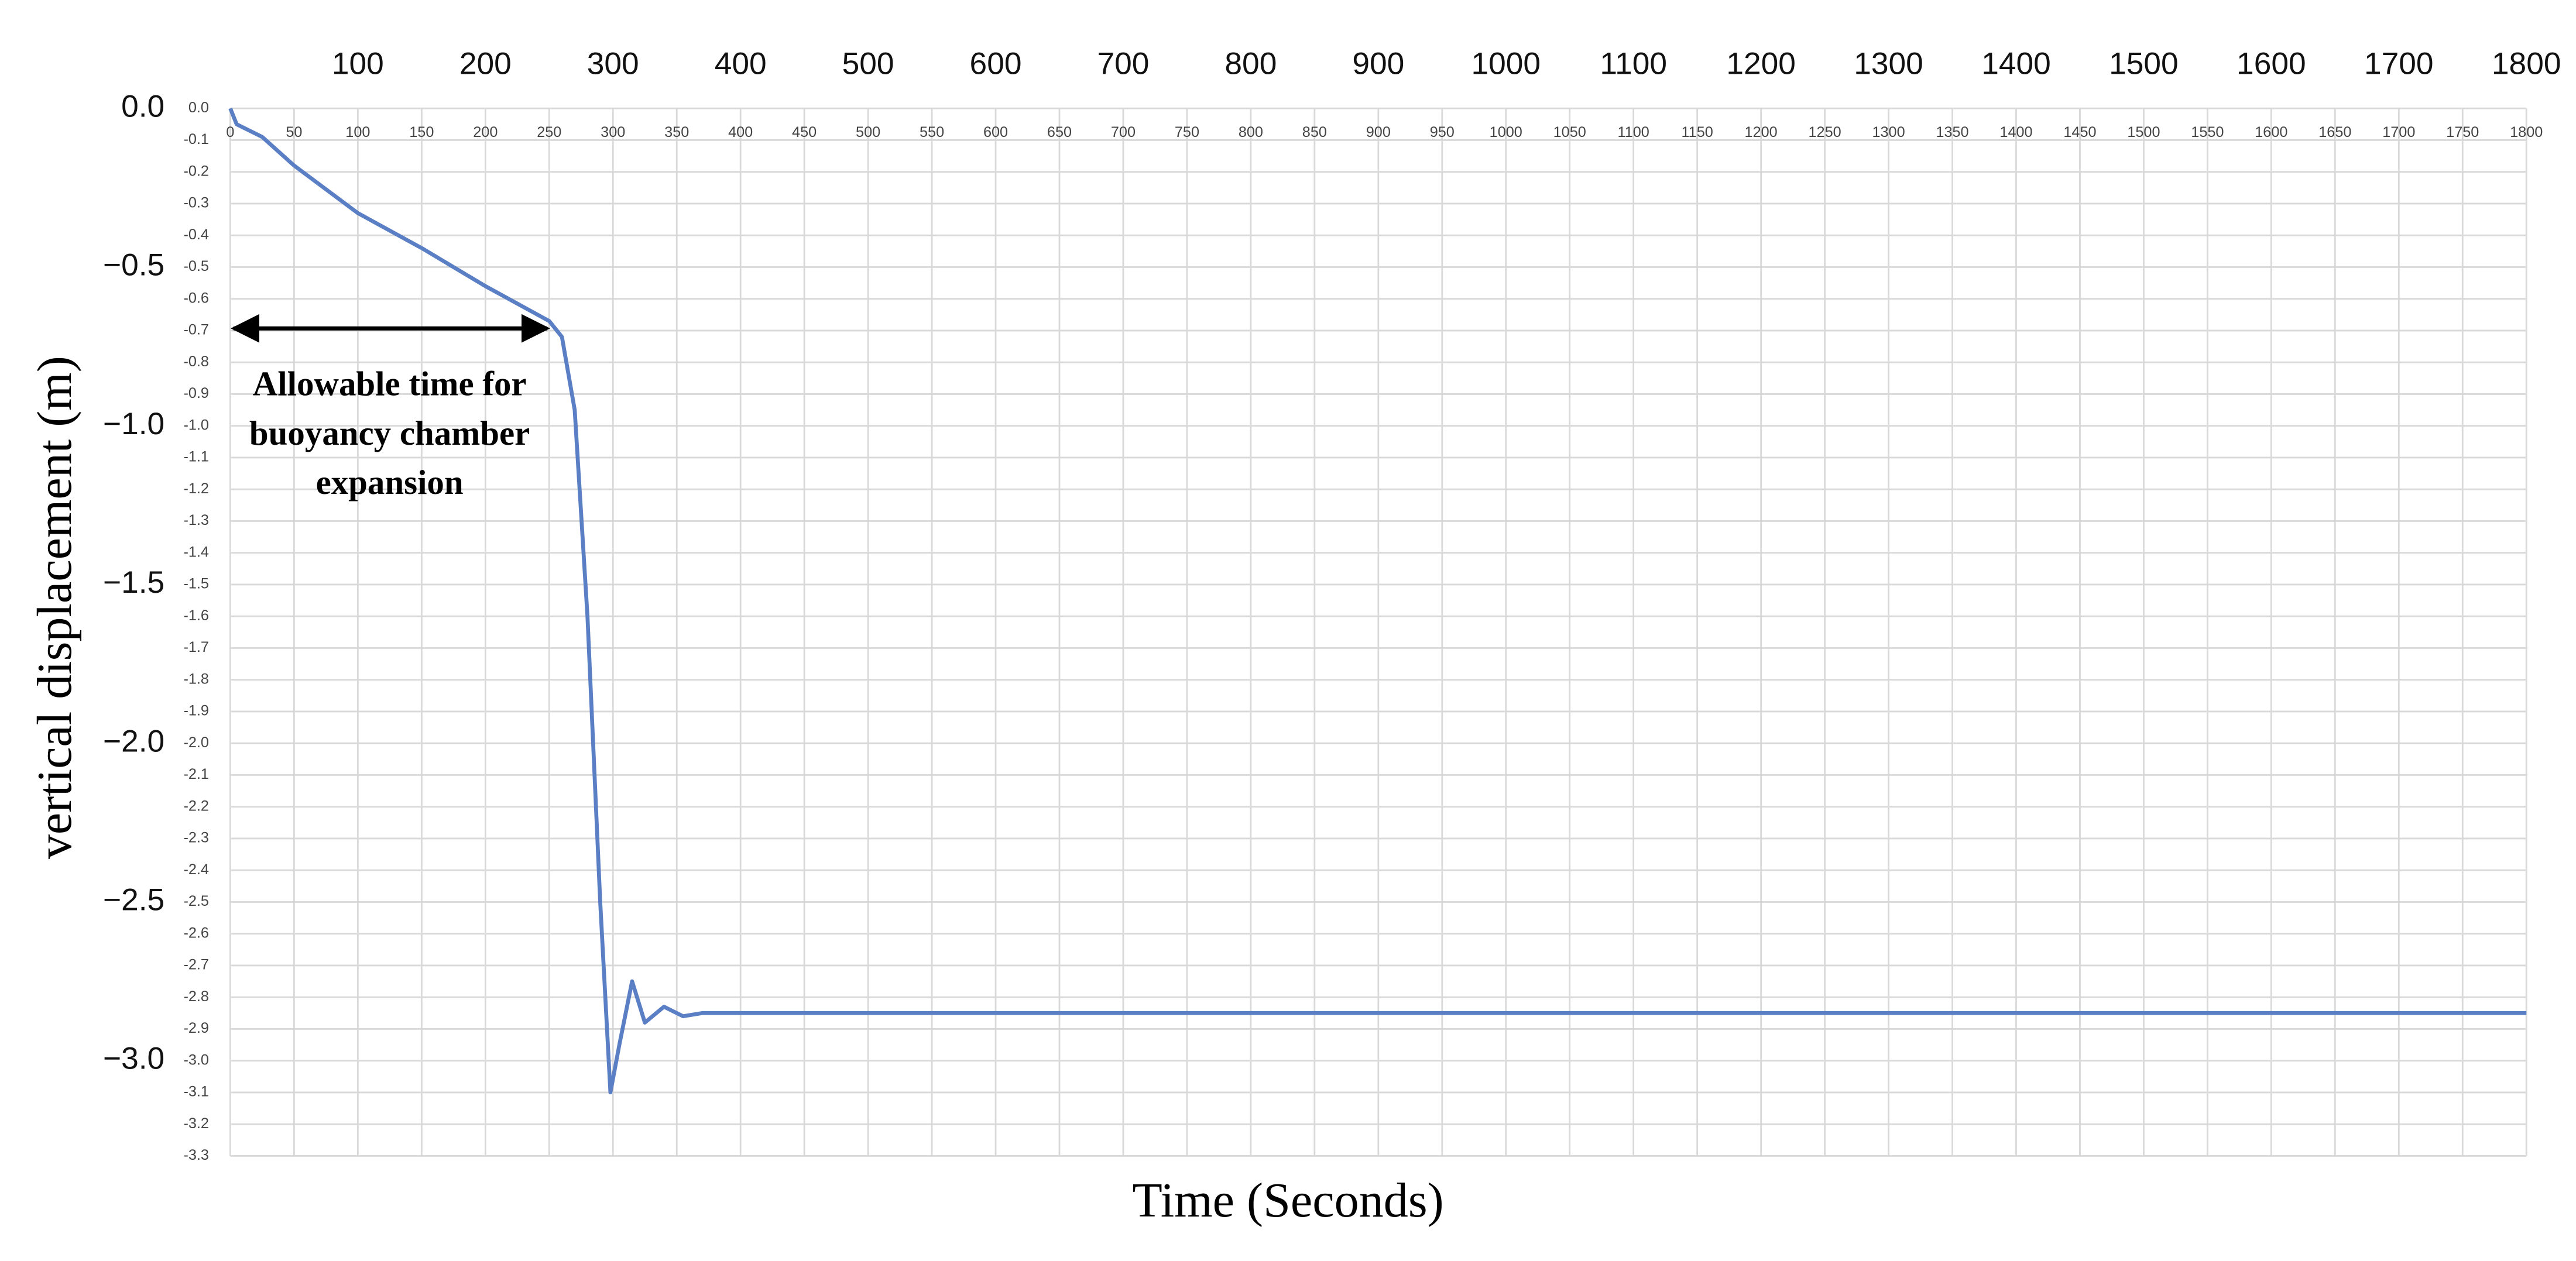 The width and height of the screenshot is (2576, 1261). What do you see at coordinates (421, 132) in the screenshot?
I see `x-tick-label: 150` at bounding box center [421, 132].